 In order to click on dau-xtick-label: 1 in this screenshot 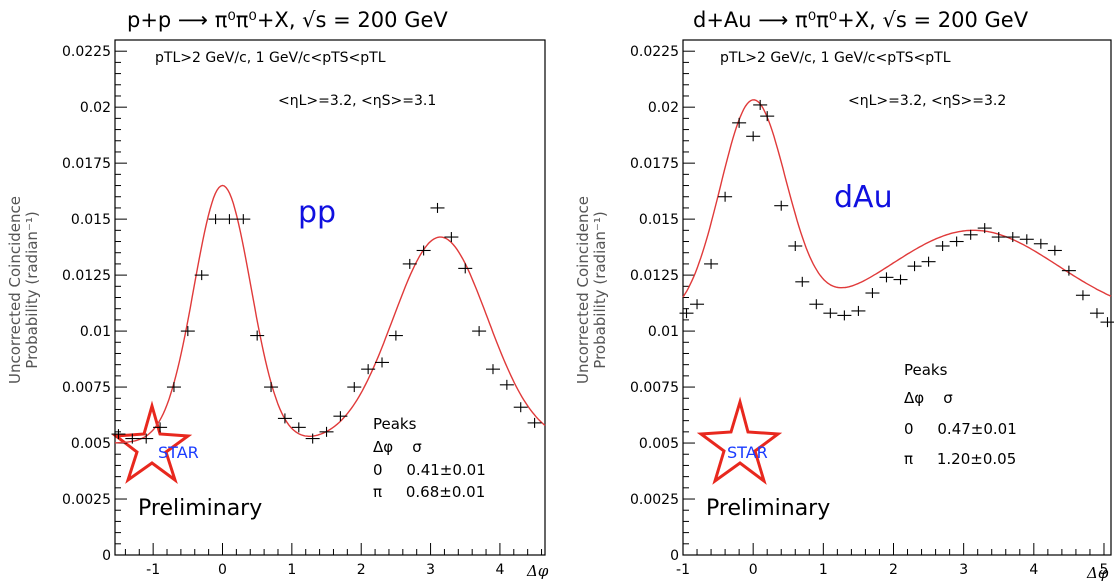, I will do `click(823, 570)`.